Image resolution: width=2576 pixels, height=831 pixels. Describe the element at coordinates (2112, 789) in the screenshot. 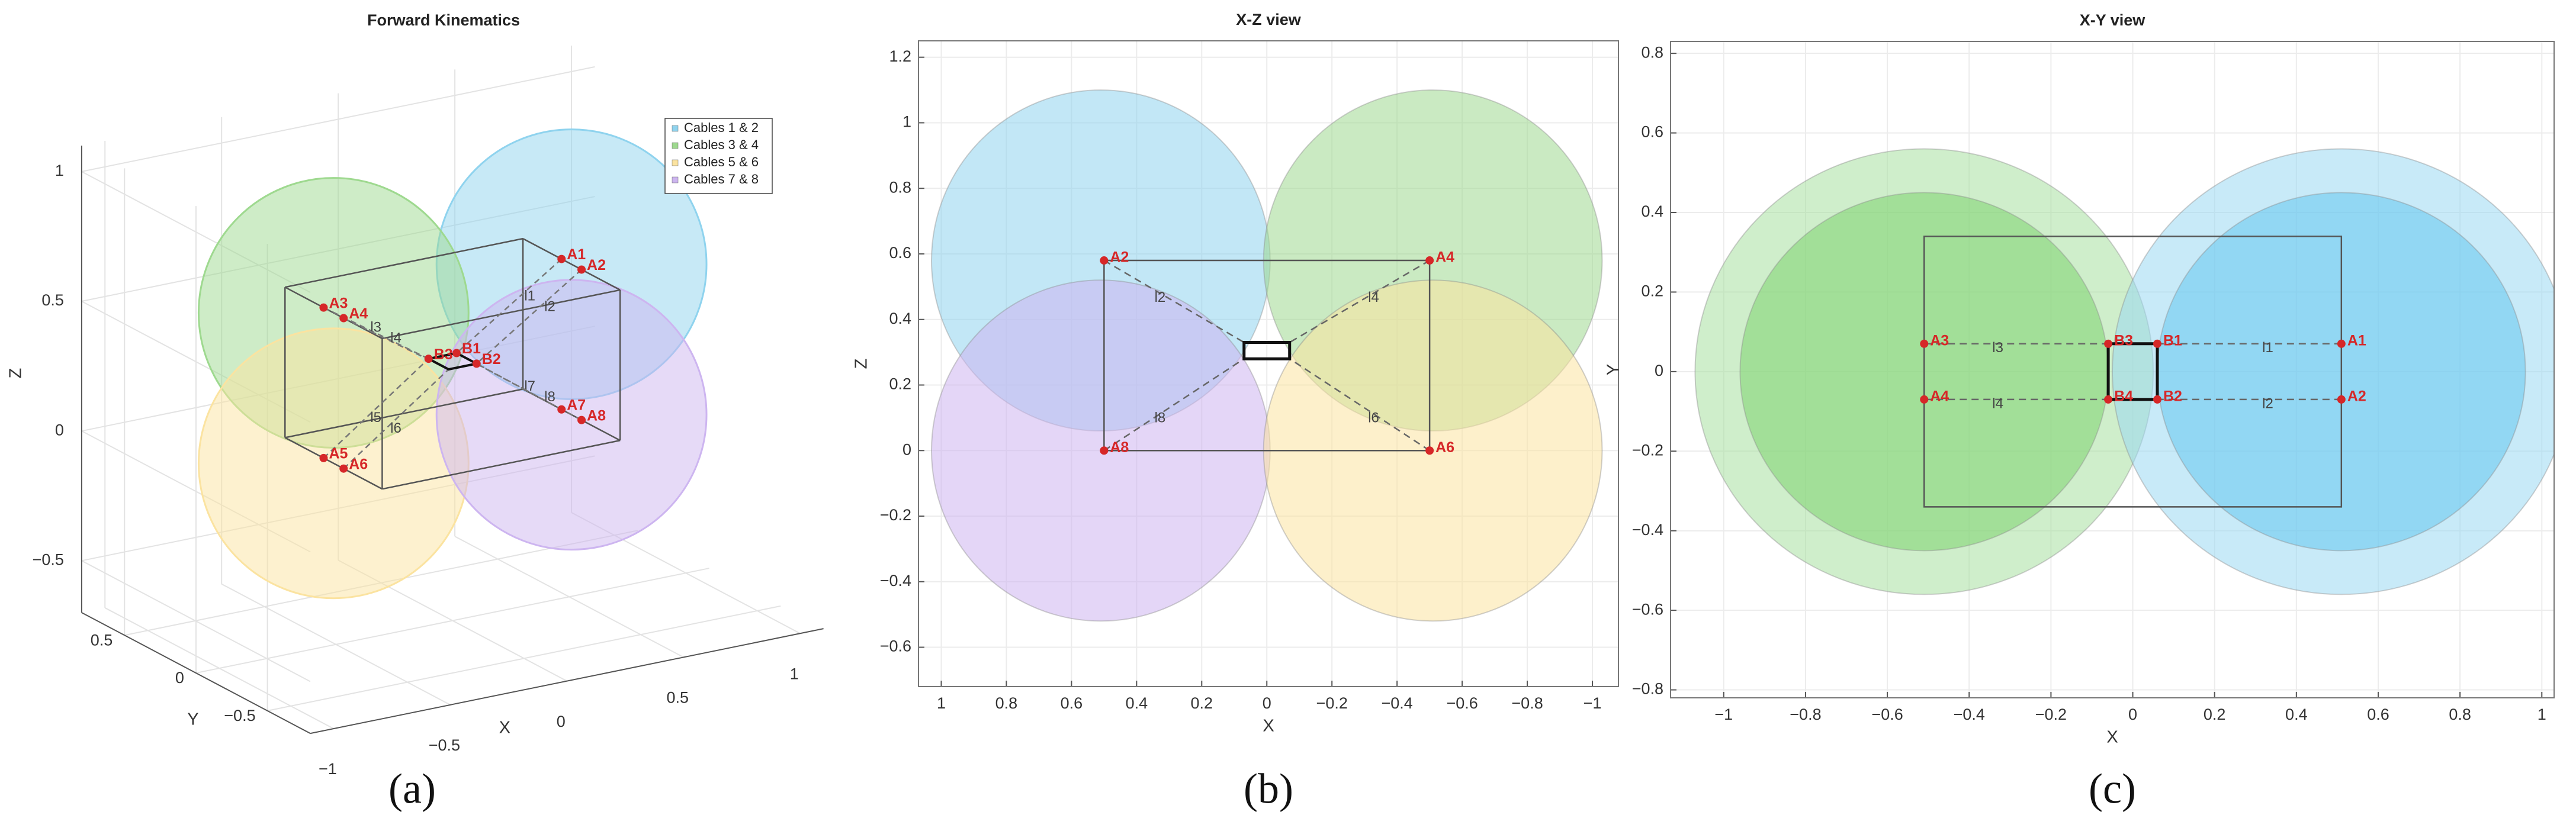

I see `caption: (c)` at that location.